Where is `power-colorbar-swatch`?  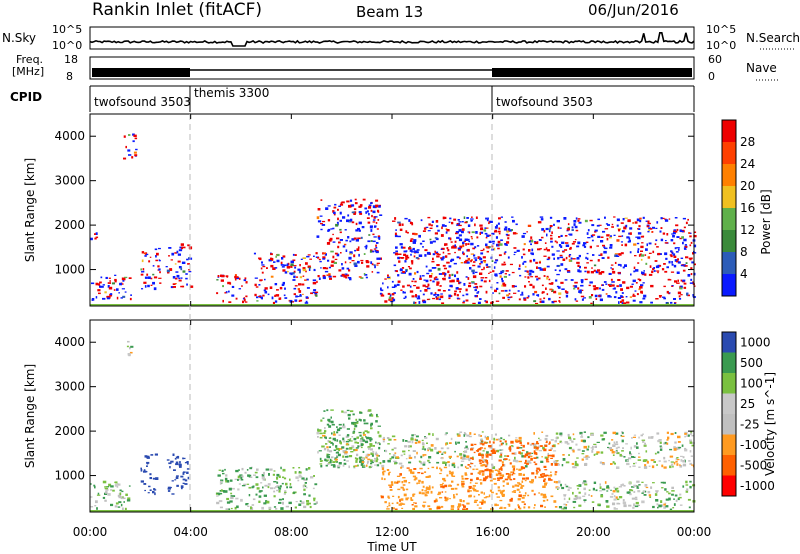 power-colorbar-swatch is located at coordinates (729, 153).